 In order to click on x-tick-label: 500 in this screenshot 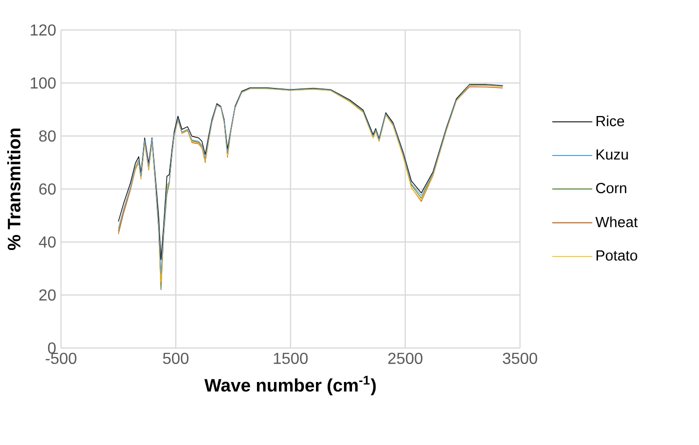, I will do `click(175, 358)`.